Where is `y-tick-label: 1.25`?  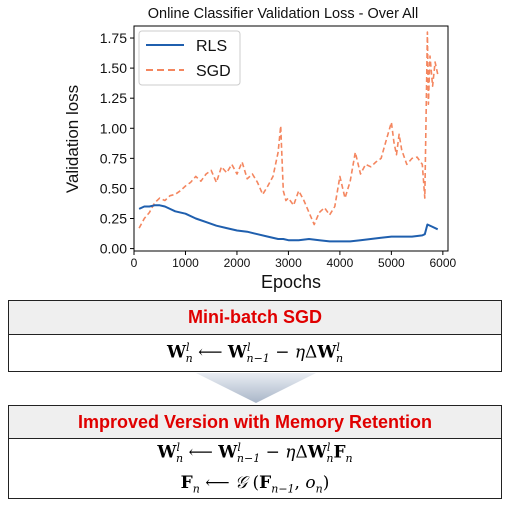
y-tick-label: 1.25 is located at coordinates (113, 98).